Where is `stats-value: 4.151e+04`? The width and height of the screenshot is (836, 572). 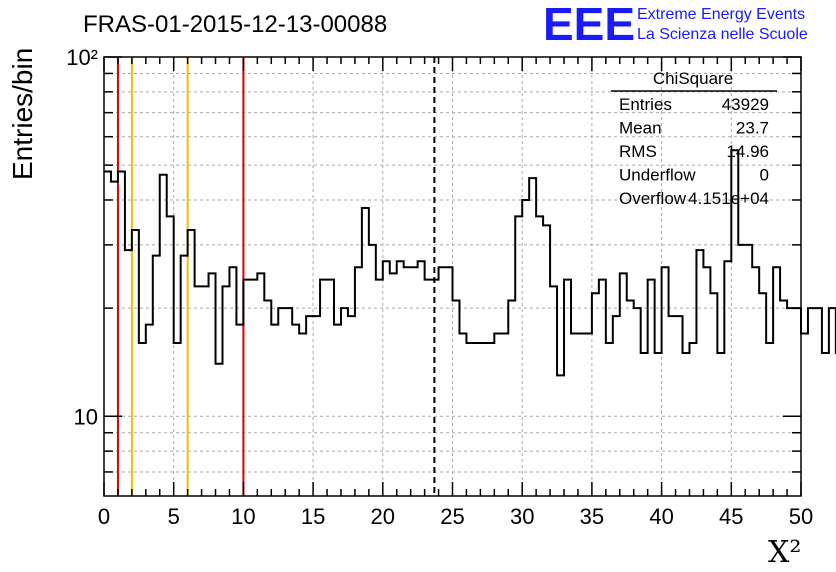 stats-value: 4.151e+04 is located at coordinates (728, 198).